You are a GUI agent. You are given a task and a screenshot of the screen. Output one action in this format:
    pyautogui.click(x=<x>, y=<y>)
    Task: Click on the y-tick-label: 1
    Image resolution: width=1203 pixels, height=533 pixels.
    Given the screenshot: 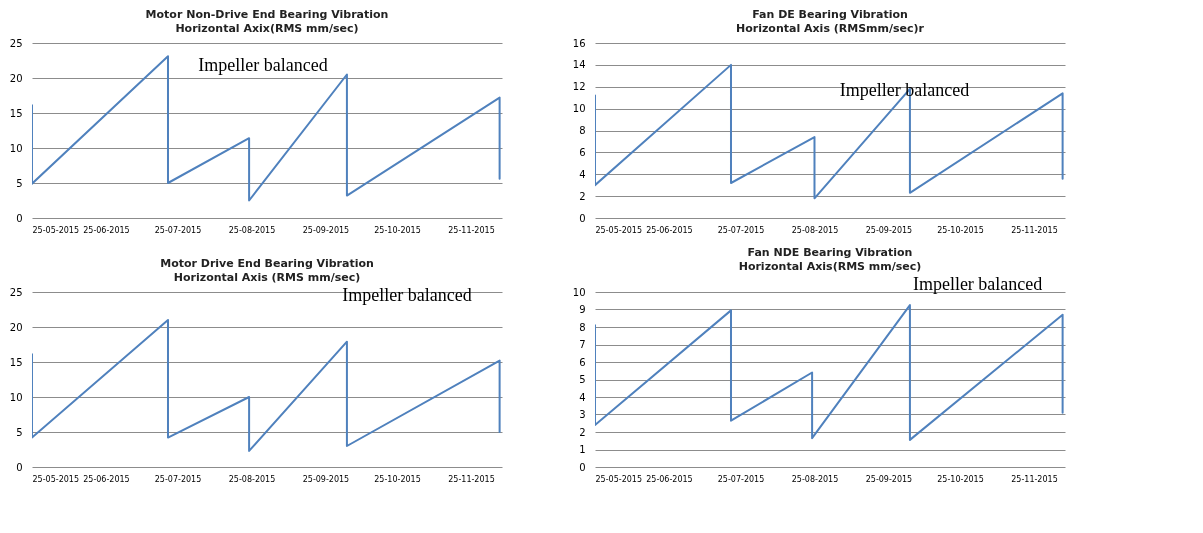 What is the action you would take?
    pyautogui.click(x=582, y=449)
    